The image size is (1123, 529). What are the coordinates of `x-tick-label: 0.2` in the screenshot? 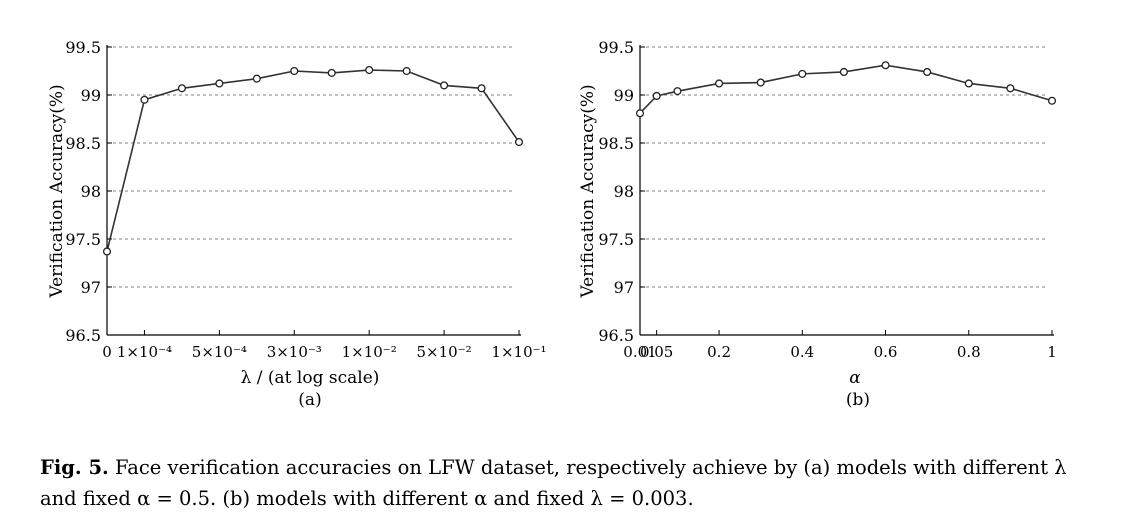 It's located at (719, 352).